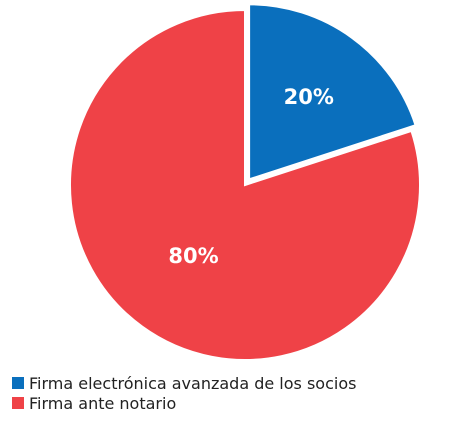 This screenshot has height=423, width=470. What do you see at coordinates (103, 403) in the screenshot?
I see `legend-label-firma-notario: Firma ante notario` at bounding box center [103, 403].